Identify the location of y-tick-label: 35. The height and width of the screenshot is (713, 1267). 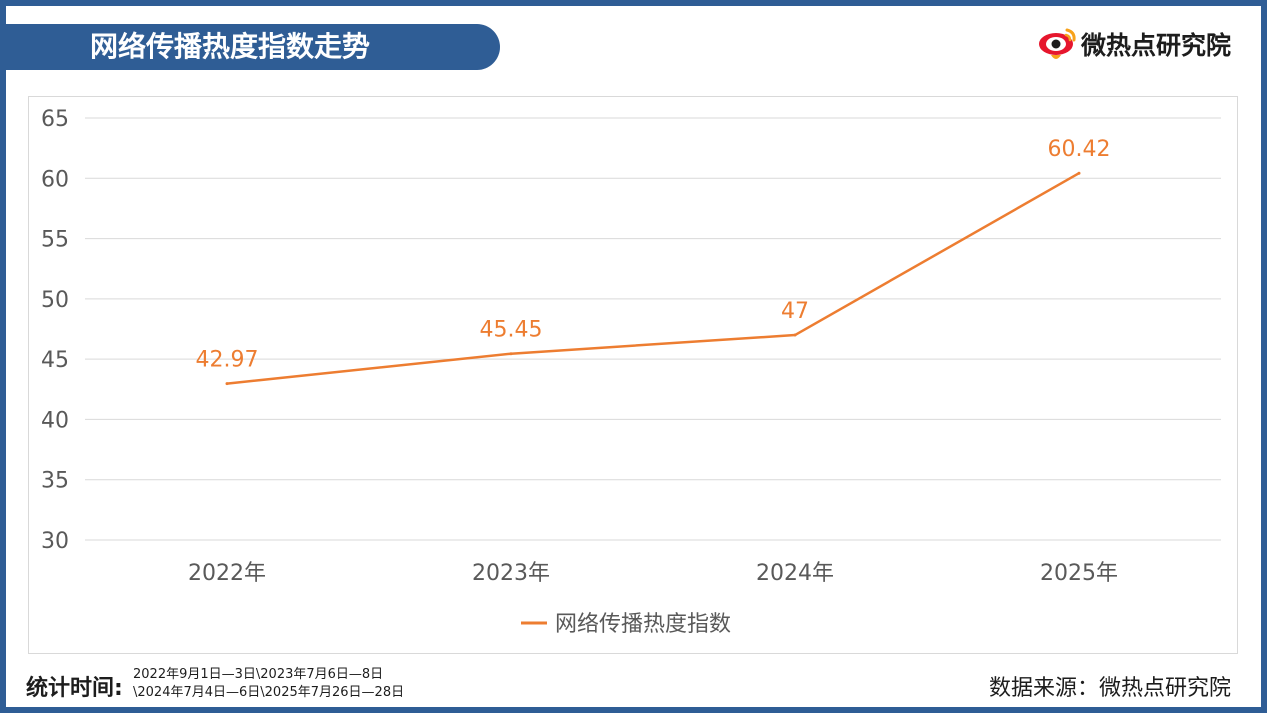
(55, 481).